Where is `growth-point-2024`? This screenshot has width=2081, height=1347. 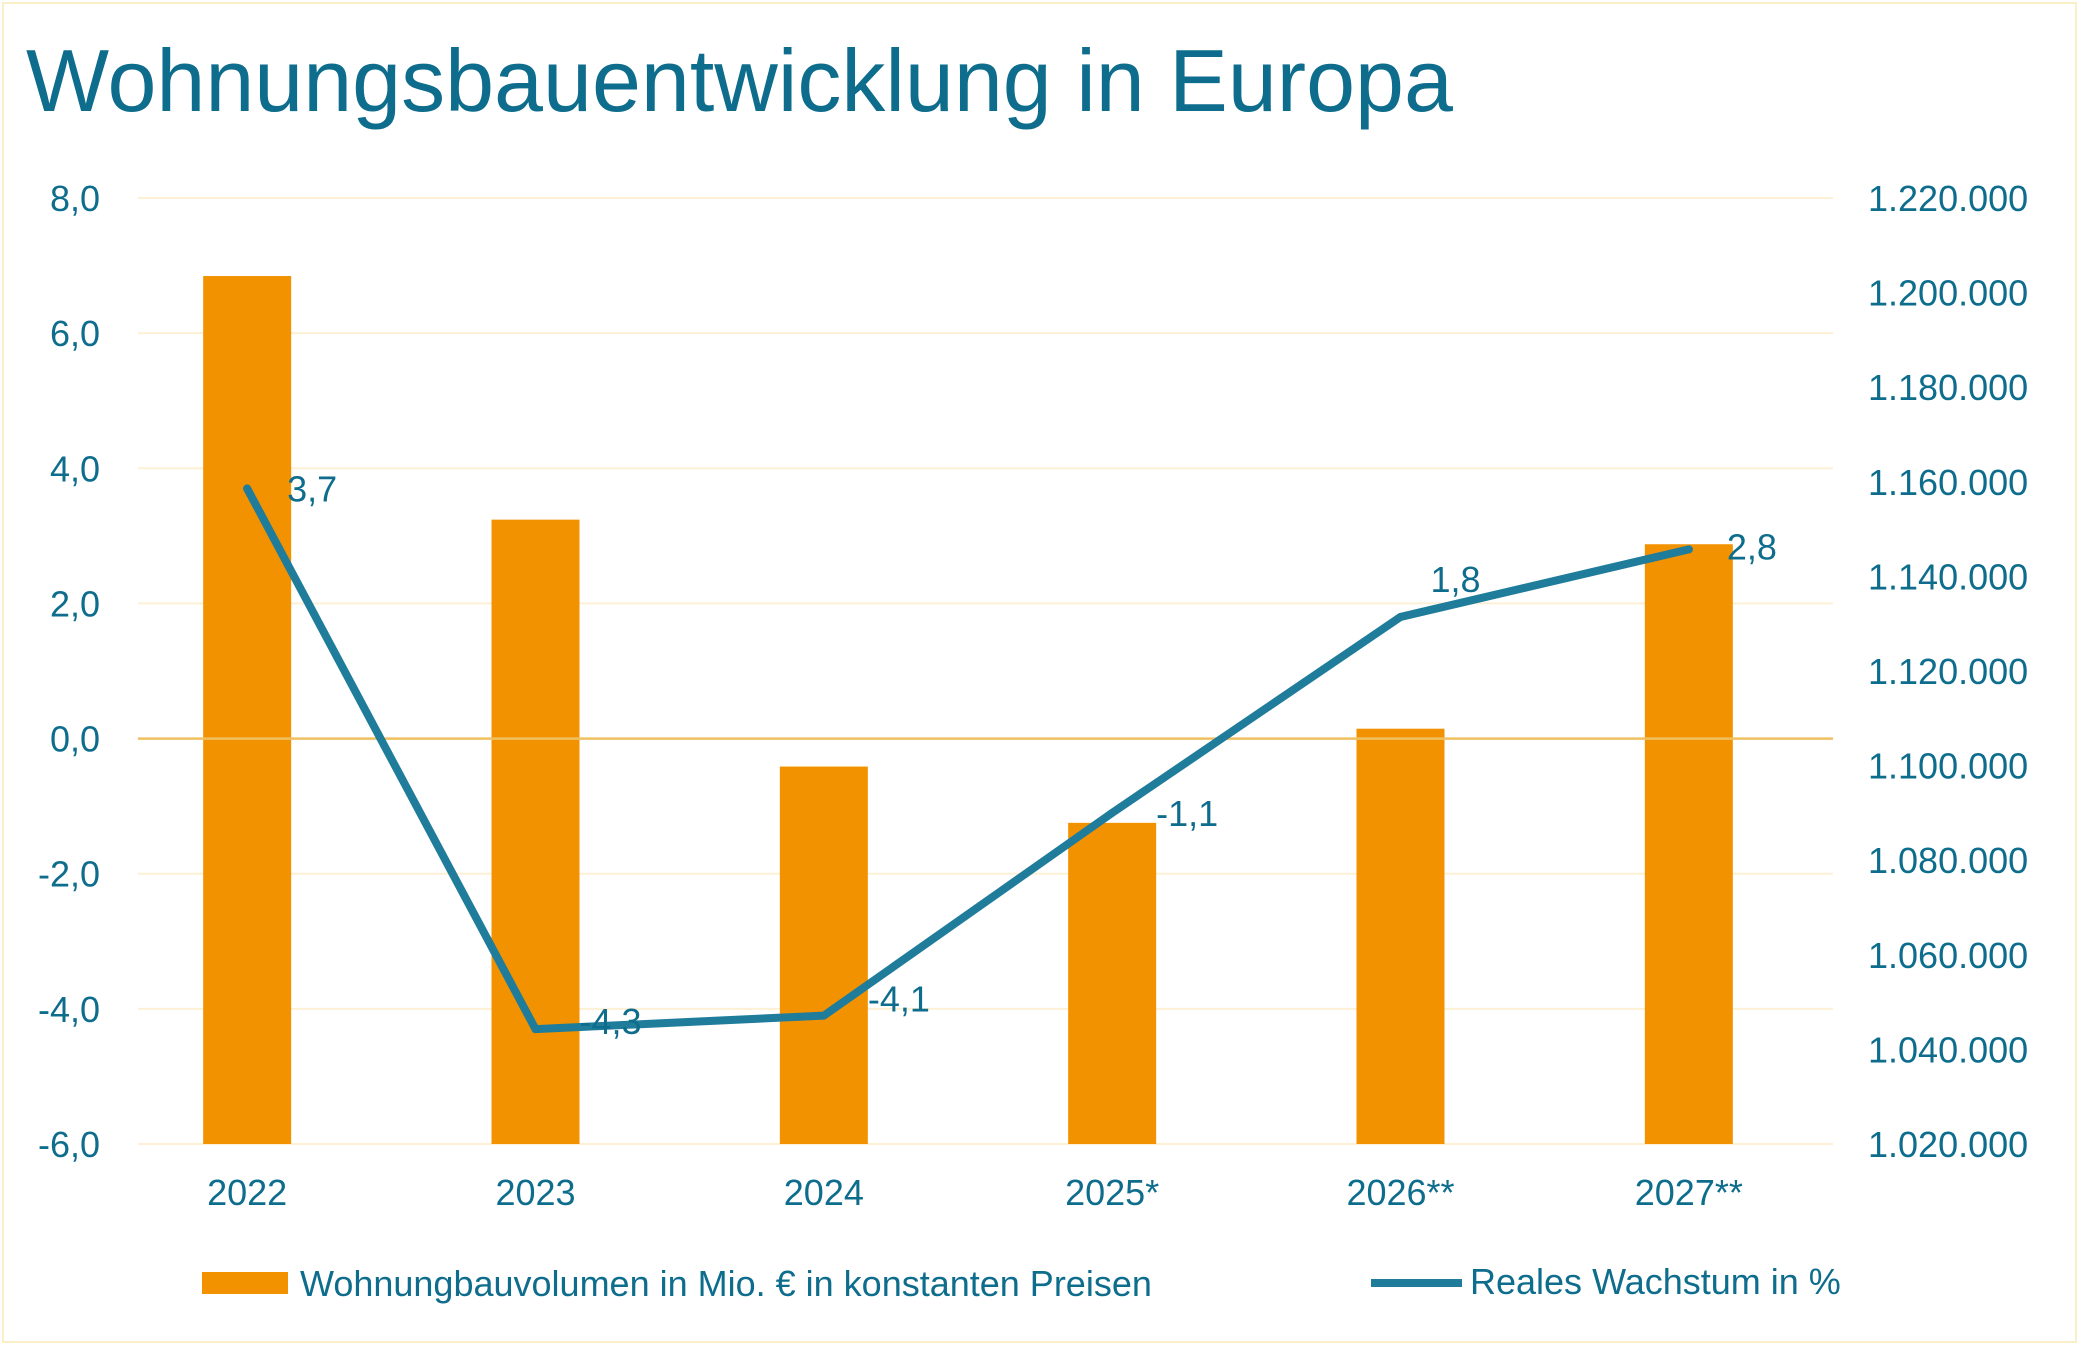
growth-point-2024 is located at coordinates (823, 1015).